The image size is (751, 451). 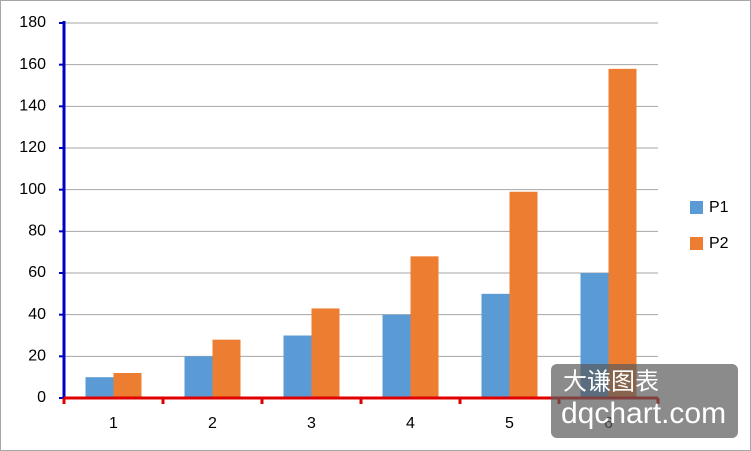 What do you see at coordinates (719, 243) in the screenshot?
I see `legend-label: P2` at bounding box center [719, 243].